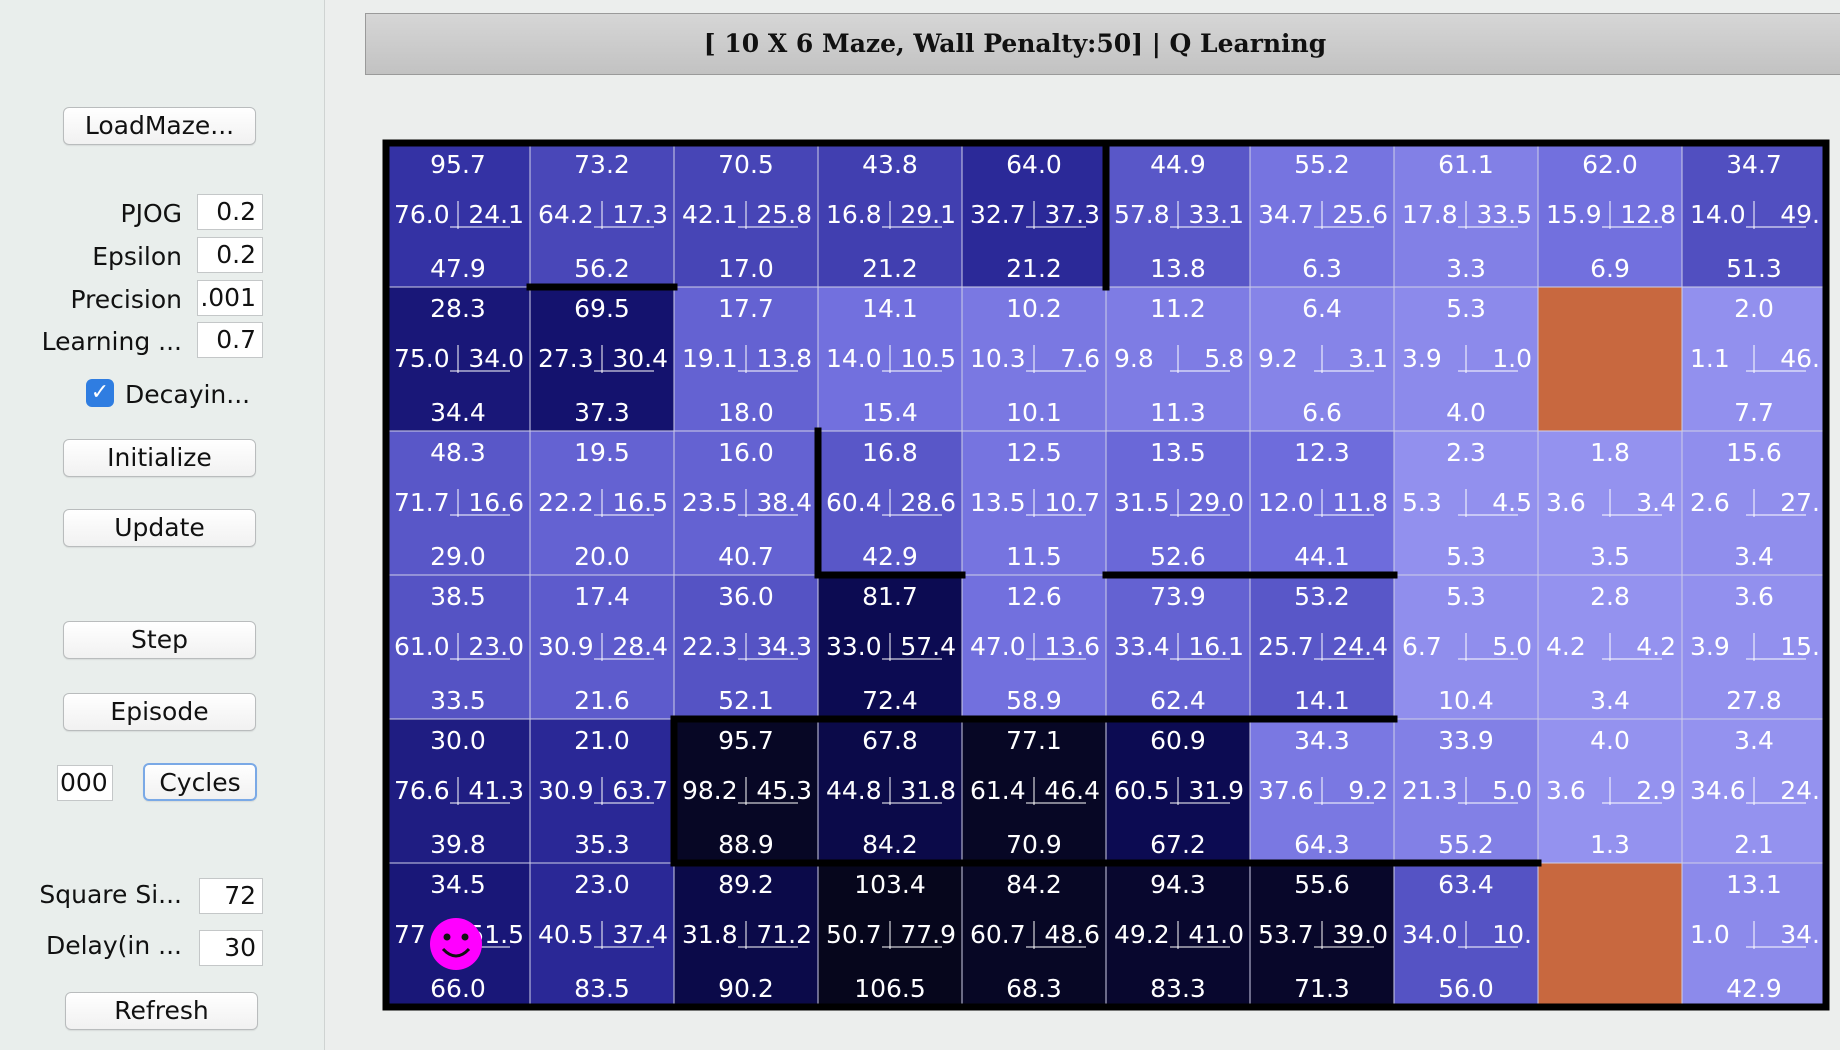  I want to click on pjog-field: 0.2, so click(230, 212).